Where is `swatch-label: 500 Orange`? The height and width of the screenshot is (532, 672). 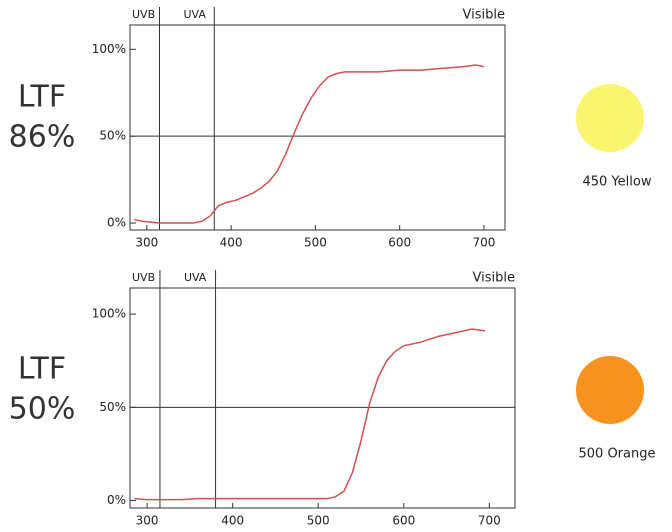
swatch-label: 500 Orange is located at coordinates (617, 454).